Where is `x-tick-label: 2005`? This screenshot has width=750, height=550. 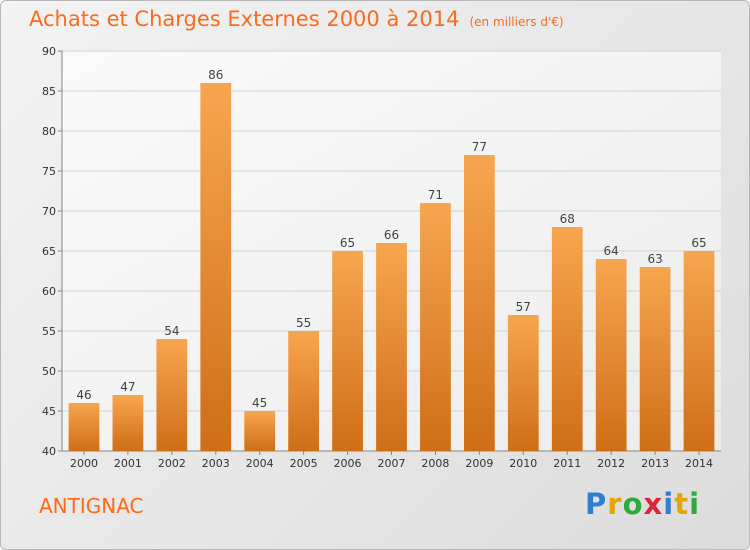
x-tick-label: 2005 is located at coordinates (304, 463).